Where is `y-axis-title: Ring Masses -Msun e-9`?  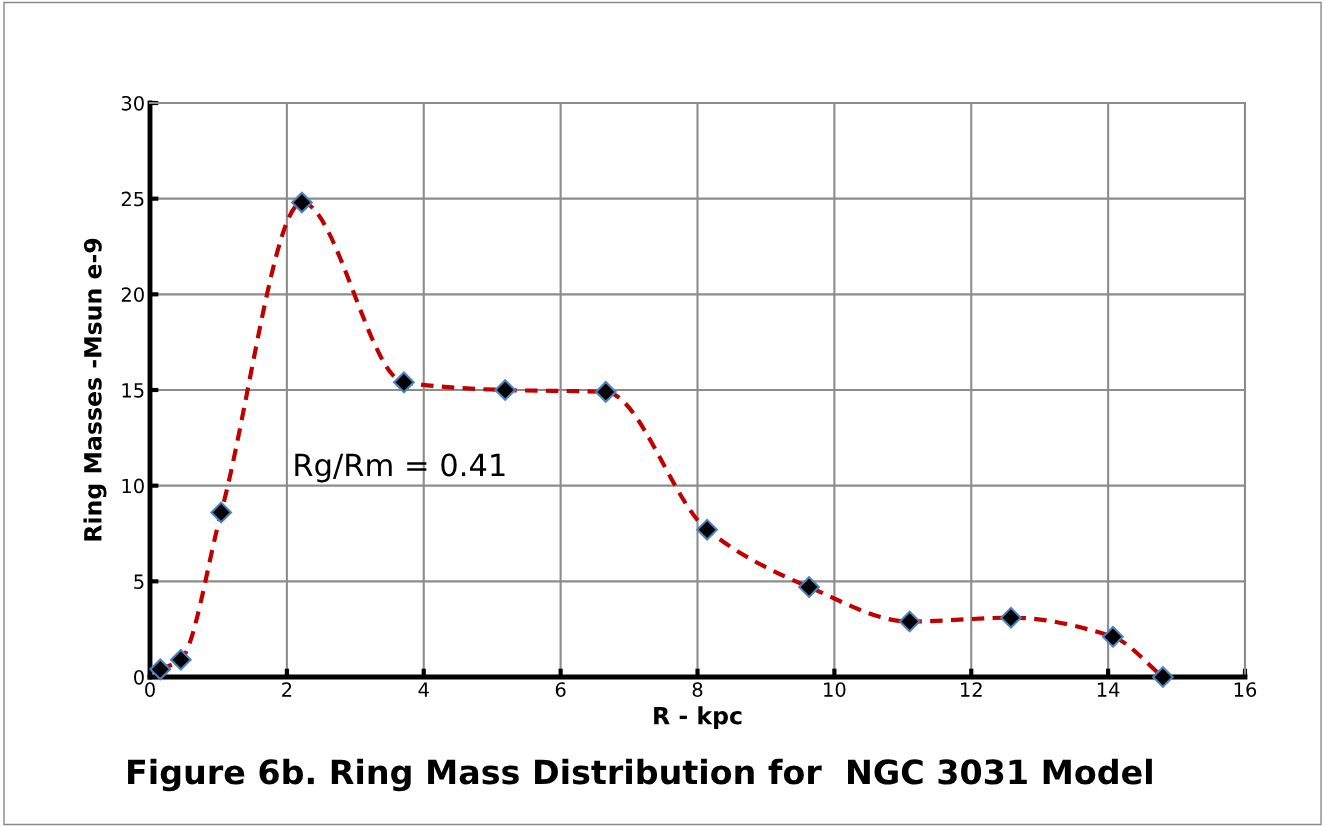 y-axis-title: Ring Masses -Msun e-9 is located at coordinates (95, 389).